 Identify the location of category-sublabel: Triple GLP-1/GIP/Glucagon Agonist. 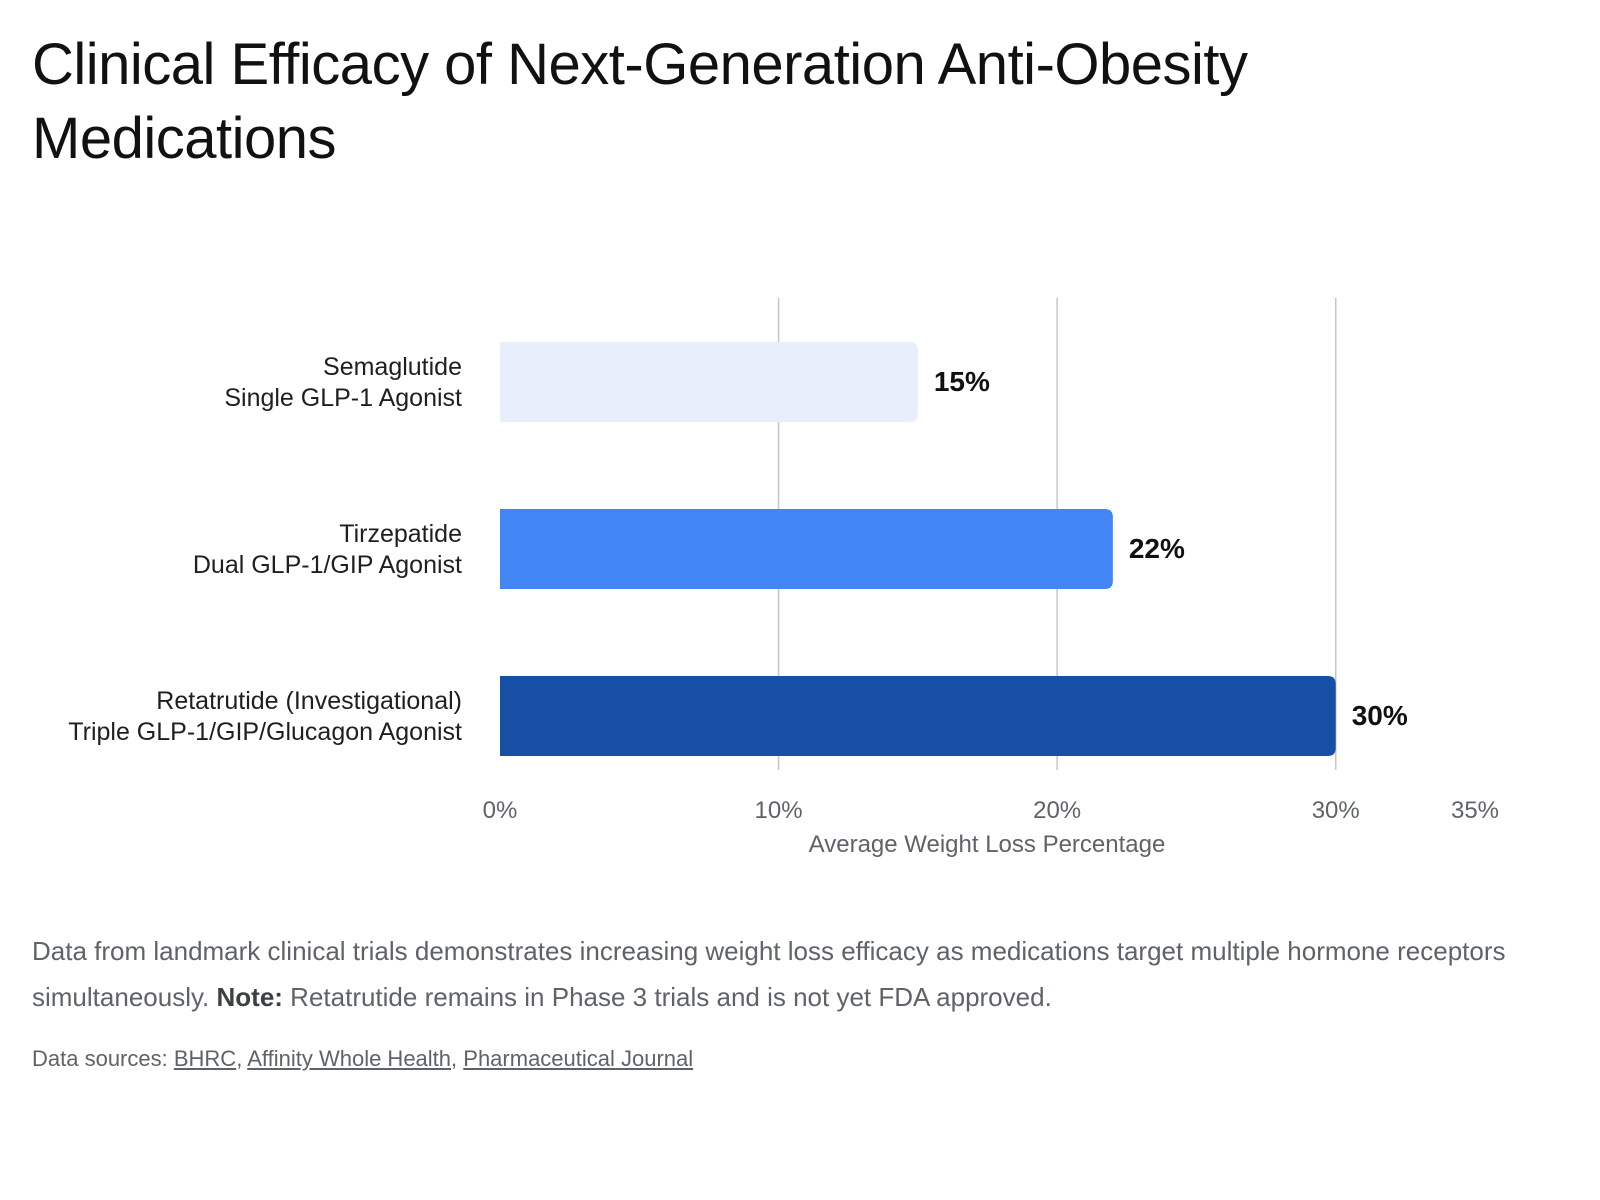
(265, 732).